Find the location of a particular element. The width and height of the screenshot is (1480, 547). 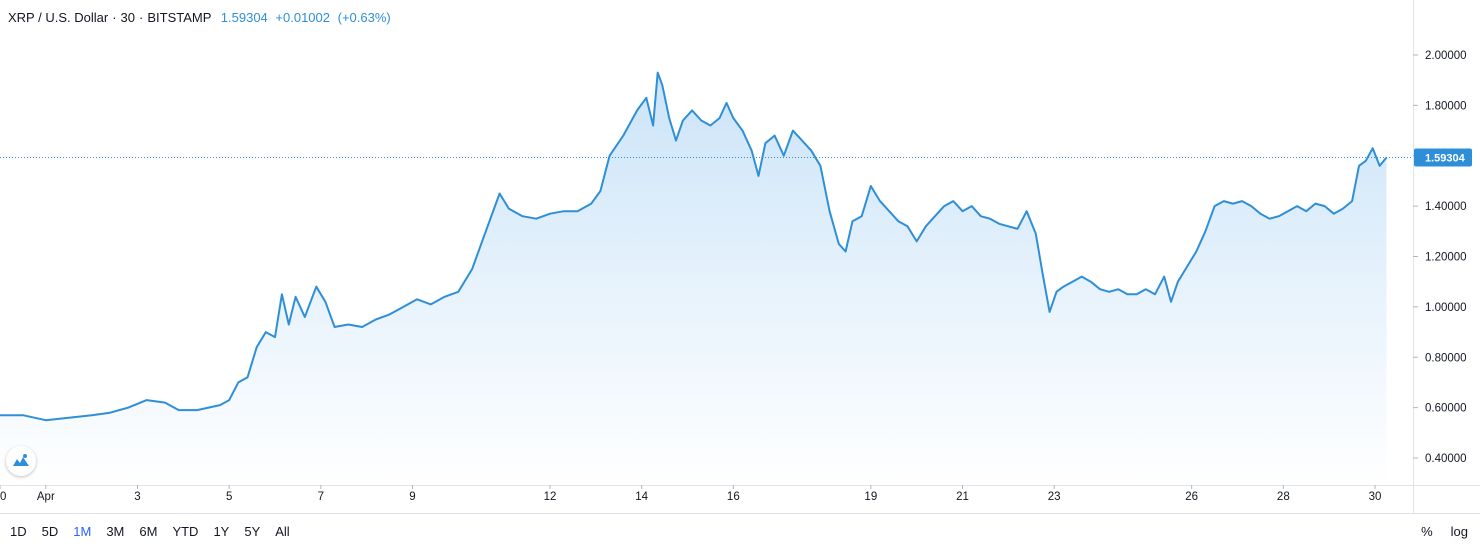

legend-symbol: XRP / U.S. Dollar is located at coordinates (58, 17).